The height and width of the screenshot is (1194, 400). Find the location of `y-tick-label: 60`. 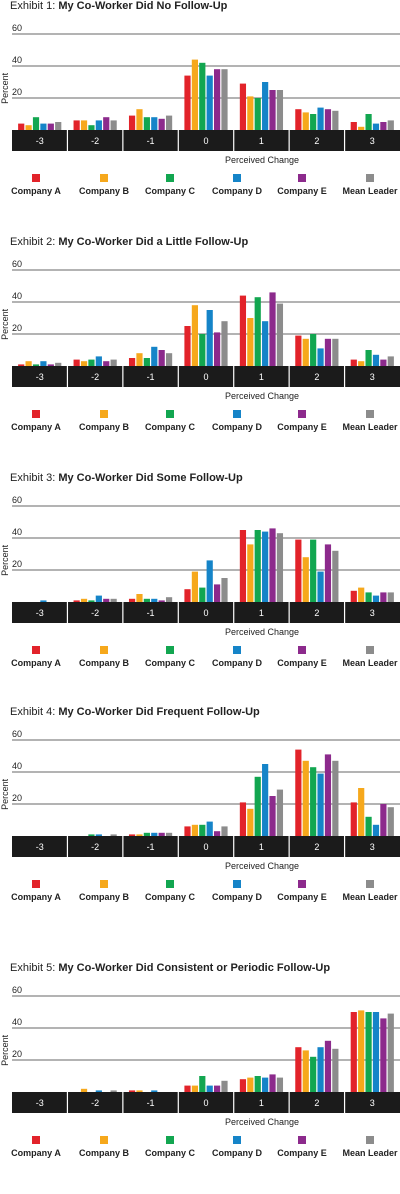

y-tick-label: 60 is located at coordinates (17, 500).